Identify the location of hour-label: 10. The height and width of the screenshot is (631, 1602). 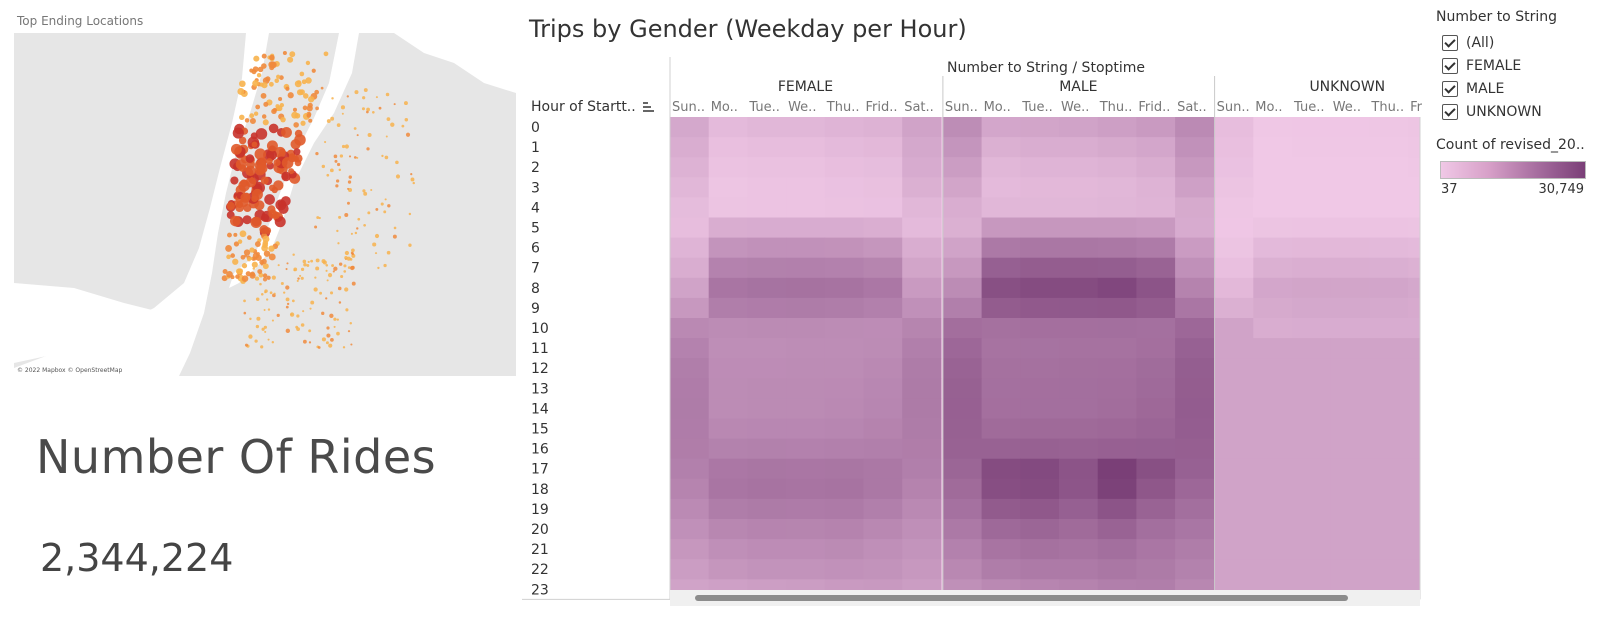
(540, 329).